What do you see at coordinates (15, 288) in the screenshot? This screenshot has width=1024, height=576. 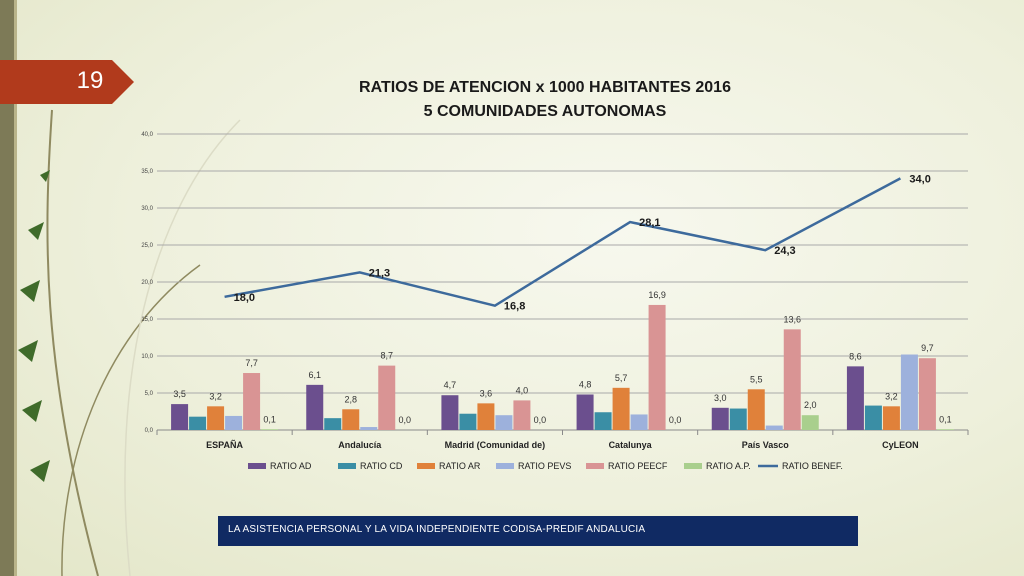 I see `left-accent-line` at bounding box center [15, 288].